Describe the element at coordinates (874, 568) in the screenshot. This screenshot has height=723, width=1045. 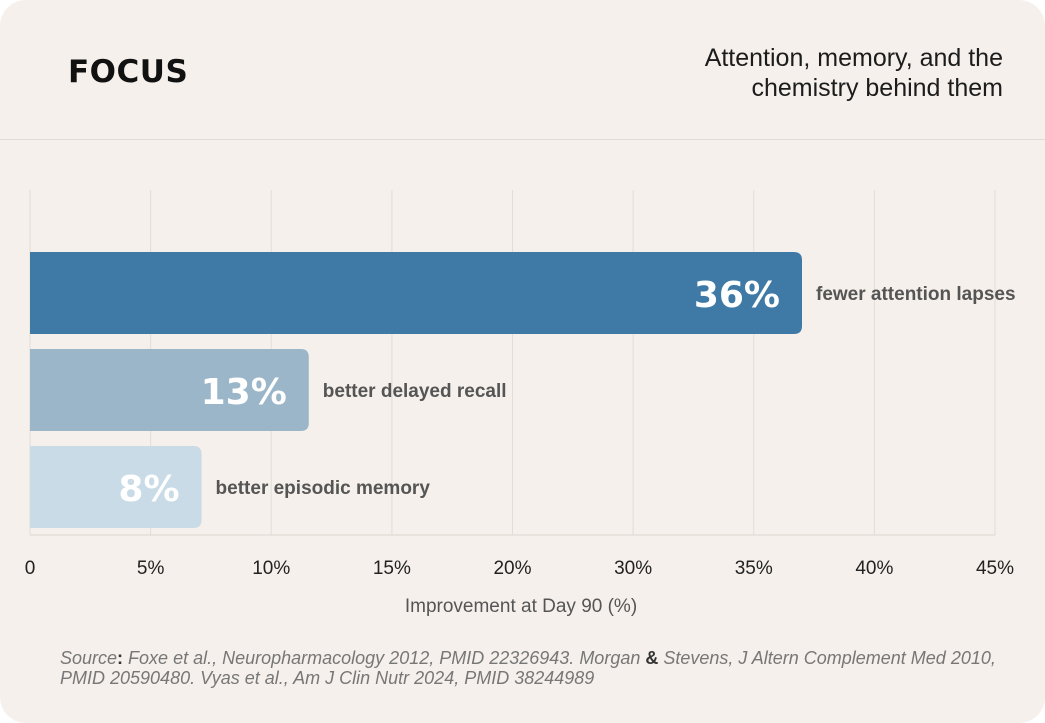
I see `x-tick-label: 40%` at that location.